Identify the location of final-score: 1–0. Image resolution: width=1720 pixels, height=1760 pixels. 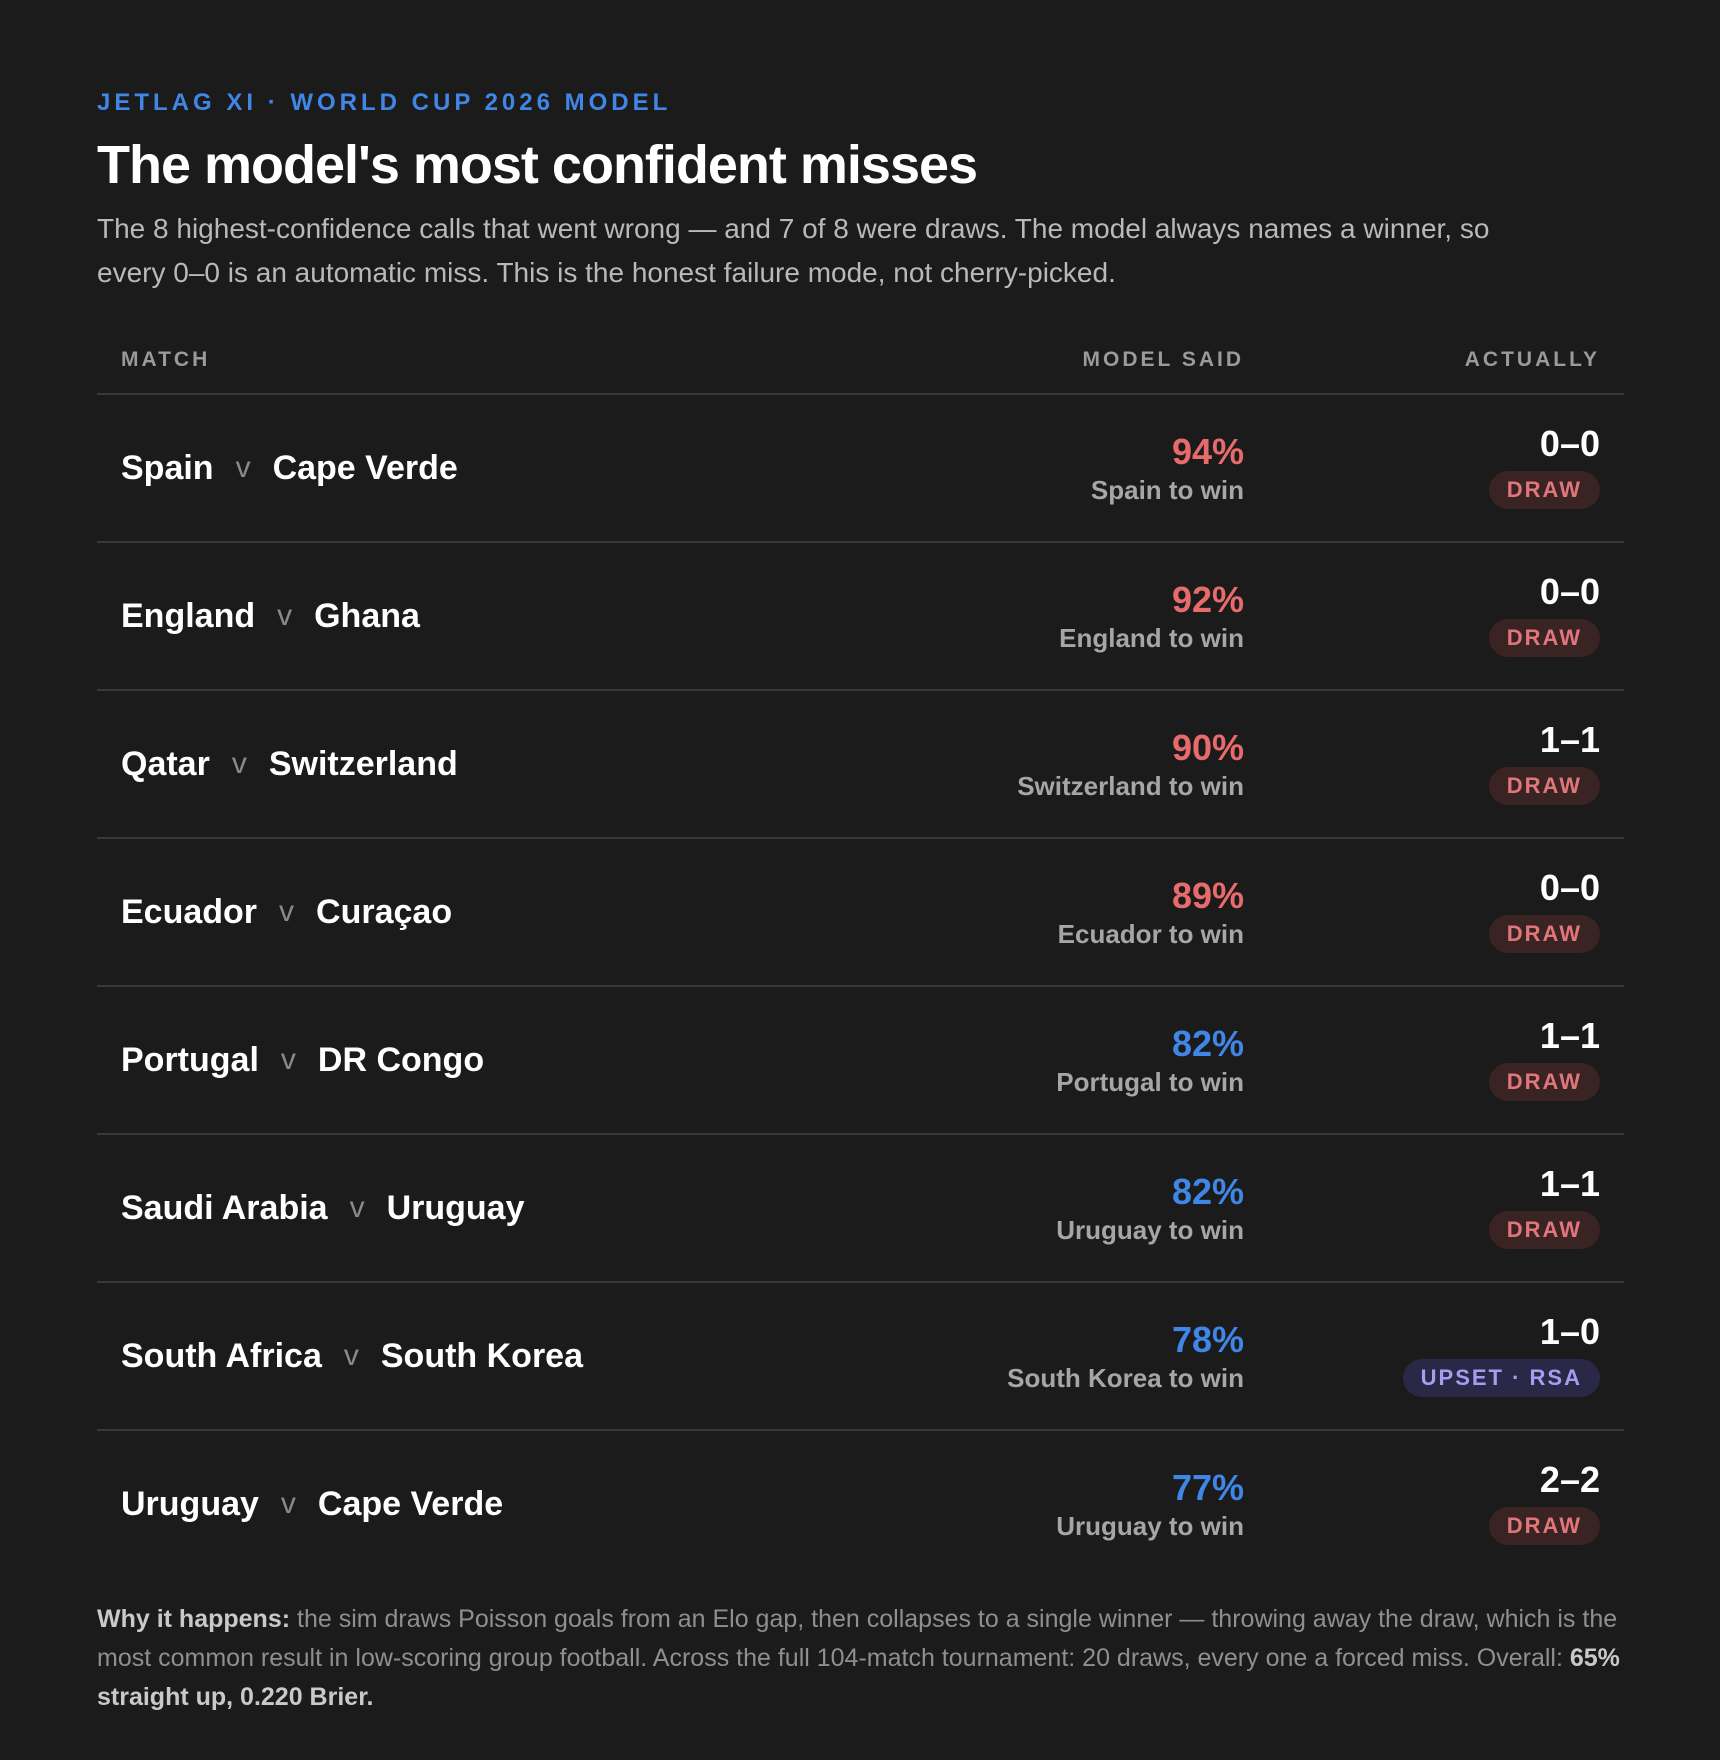
(1569, 1331).